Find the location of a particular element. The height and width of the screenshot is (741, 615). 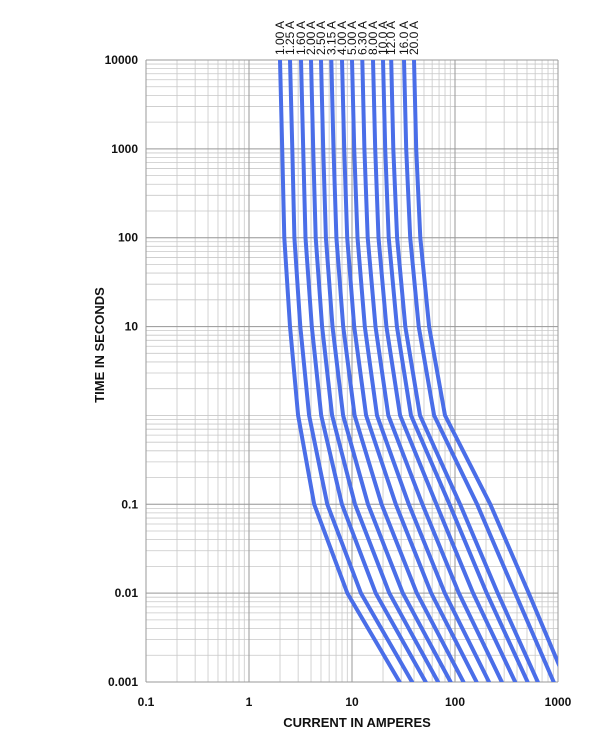

legend-label: 1.25 A is located at coordinates (290, 38).